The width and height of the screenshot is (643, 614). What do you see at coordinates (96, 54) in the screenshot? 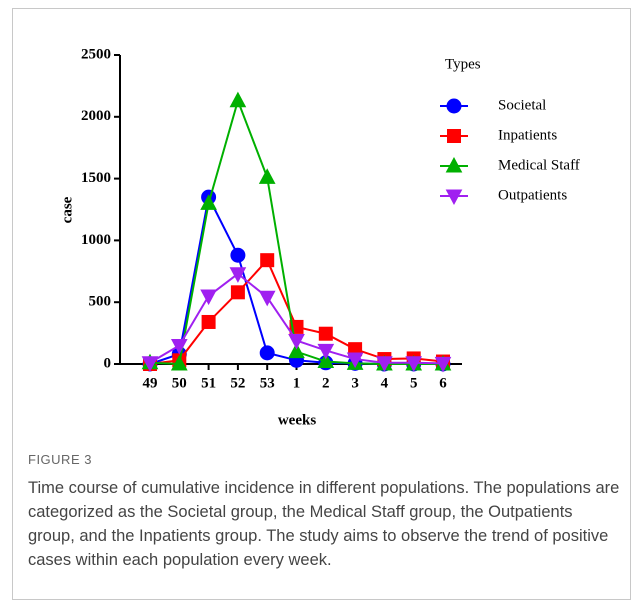
I see `y-tick-label: 2500` at bounding box center [96, 54].